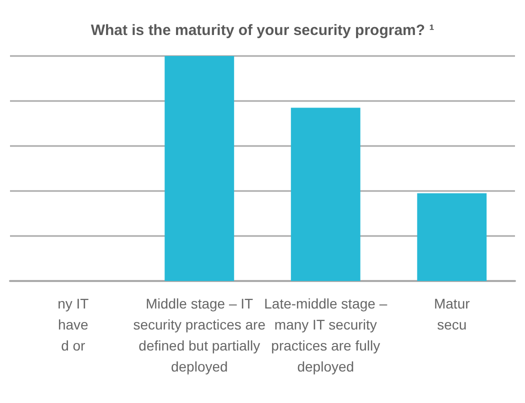 The width and height of the screenshot is (525, 403). I want to click on chart-title: What is the maturity of your security program? ¹, so click(262, 30).